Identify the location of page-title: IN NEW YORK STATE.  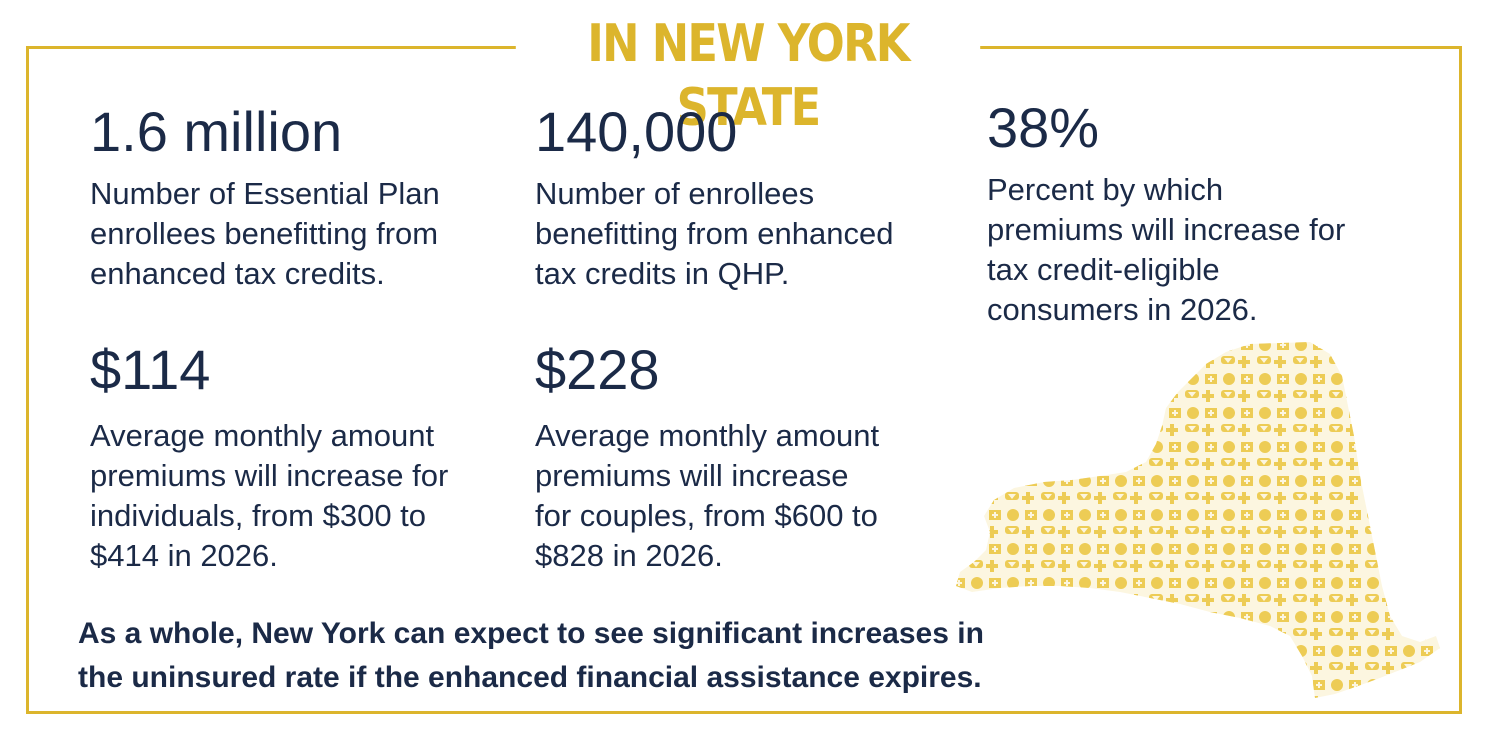
(748, 75).